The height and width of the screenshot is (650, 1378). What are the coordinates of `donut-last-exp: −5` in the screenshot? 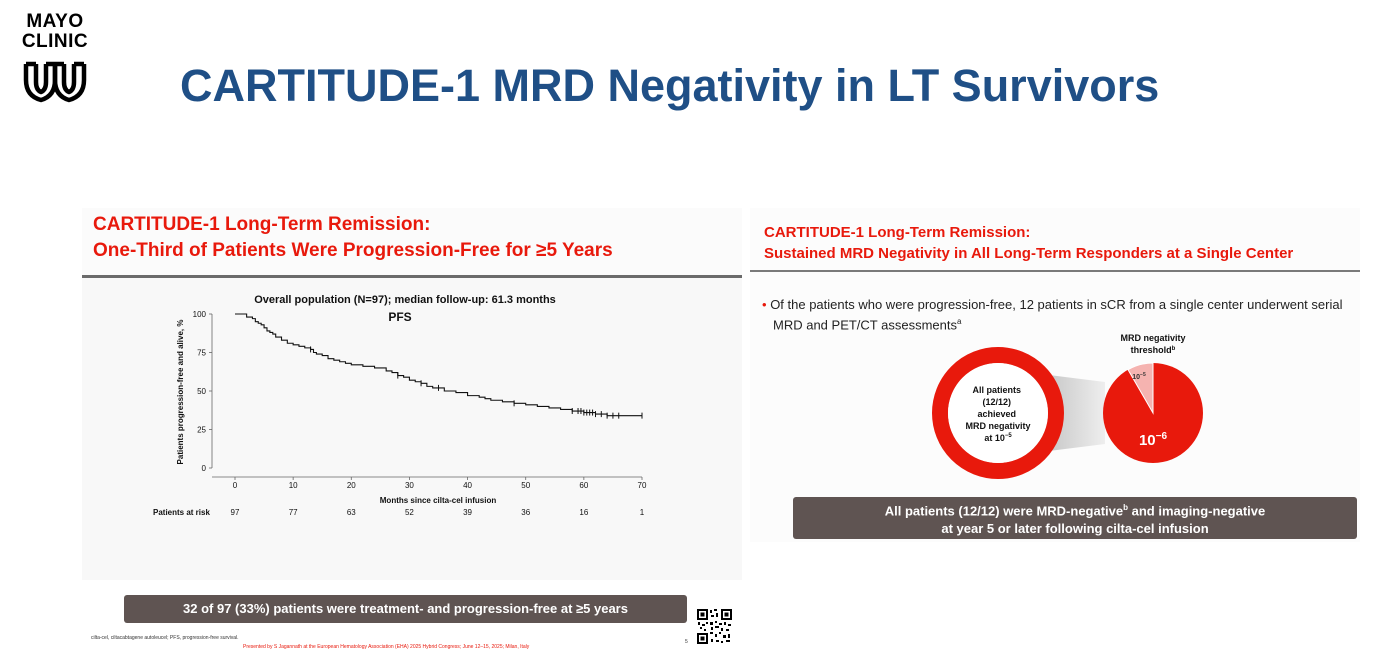 It's located at (1009, 436).